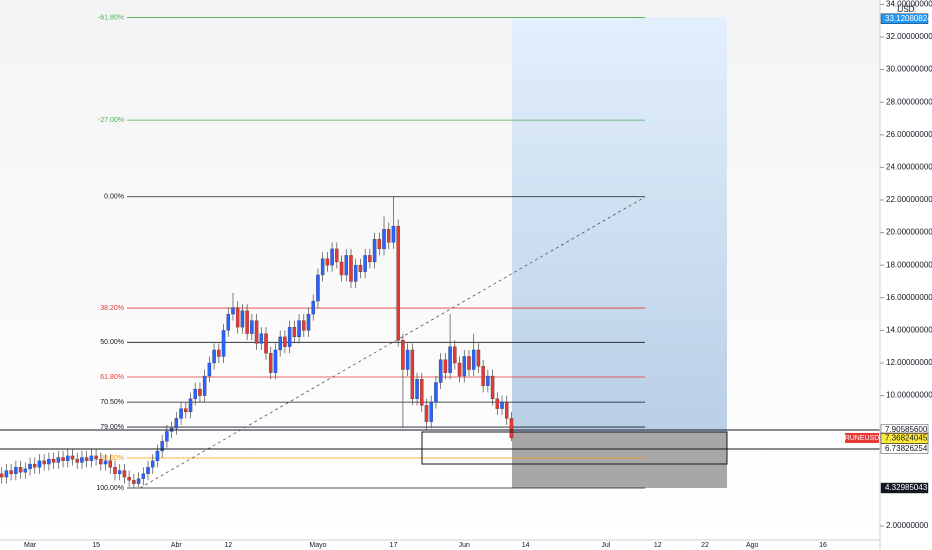  Describe the element at coordinates (112, 377) in the screenshot. I see `fib-label: 61.80%` at that location.